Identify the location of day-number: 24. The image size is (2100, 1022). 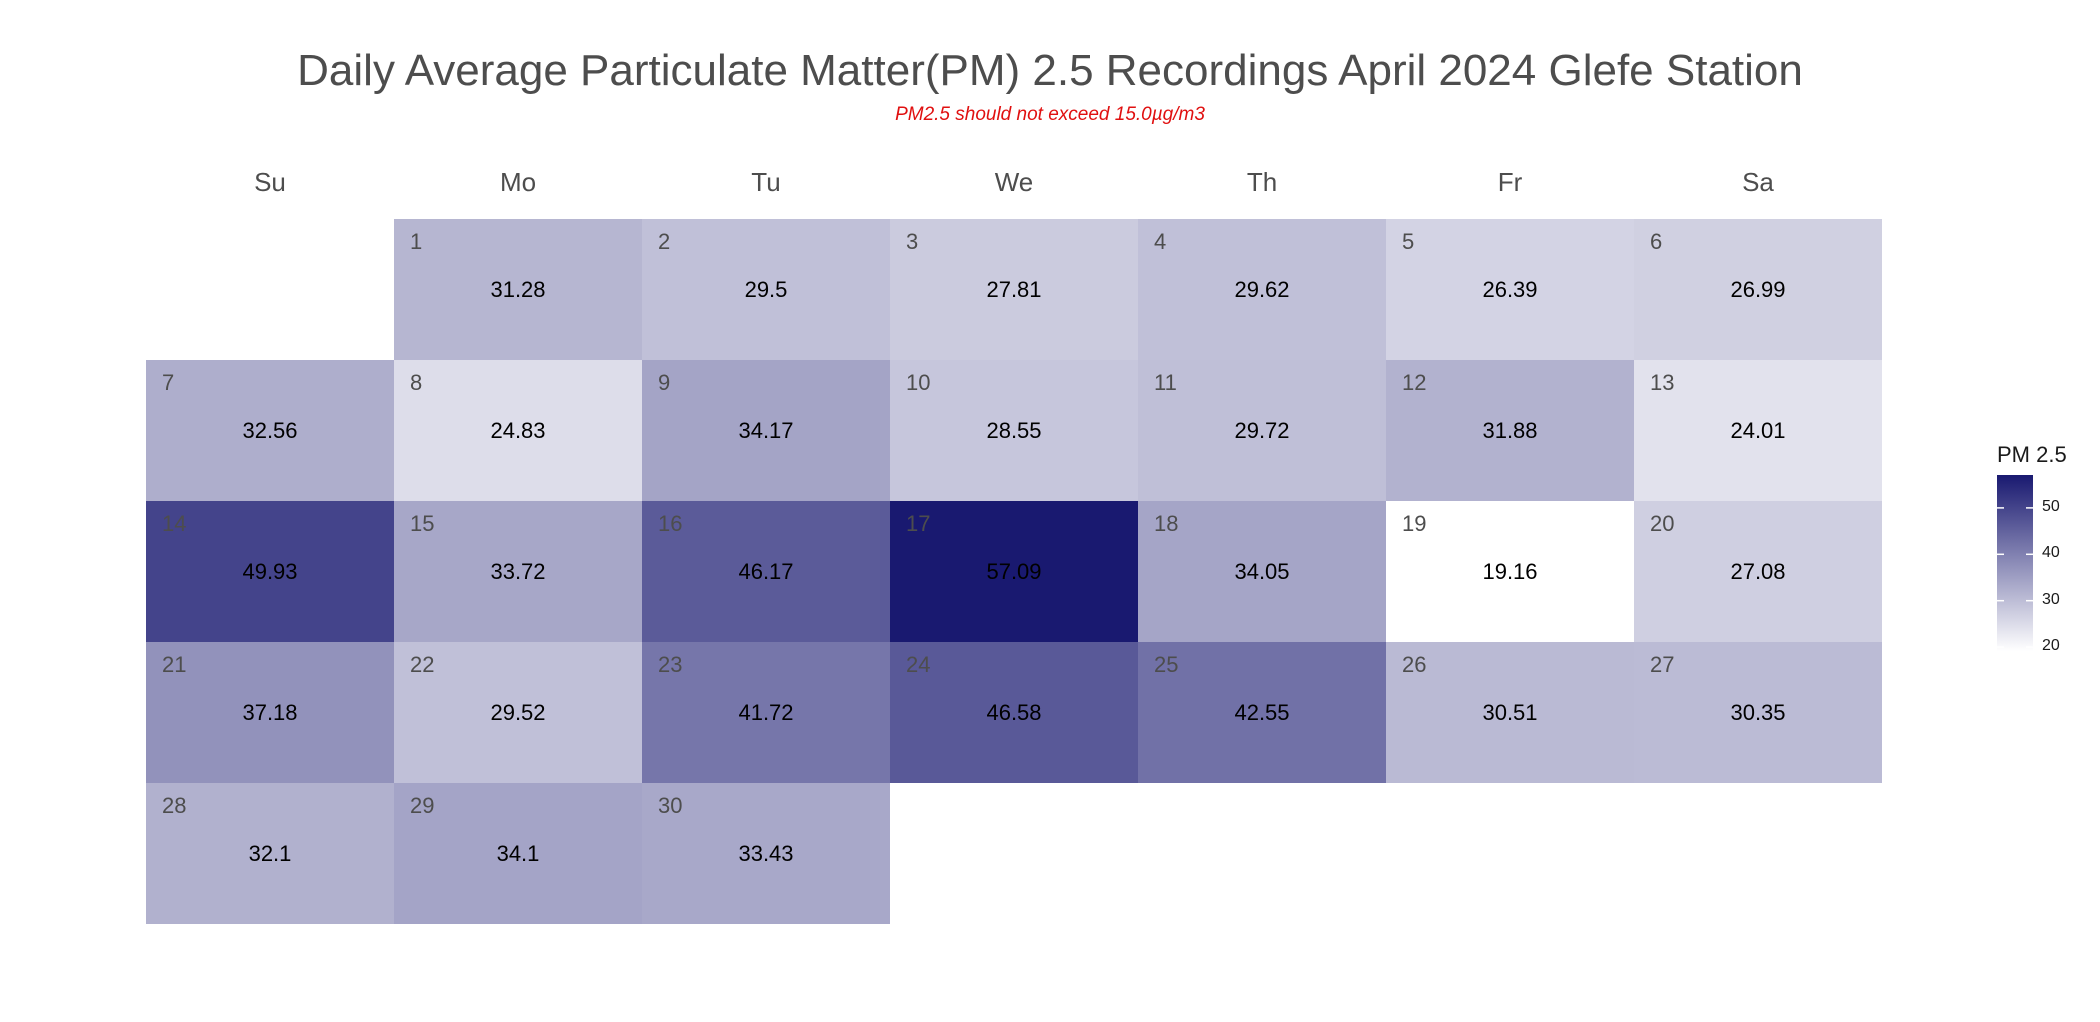
(918, 664).